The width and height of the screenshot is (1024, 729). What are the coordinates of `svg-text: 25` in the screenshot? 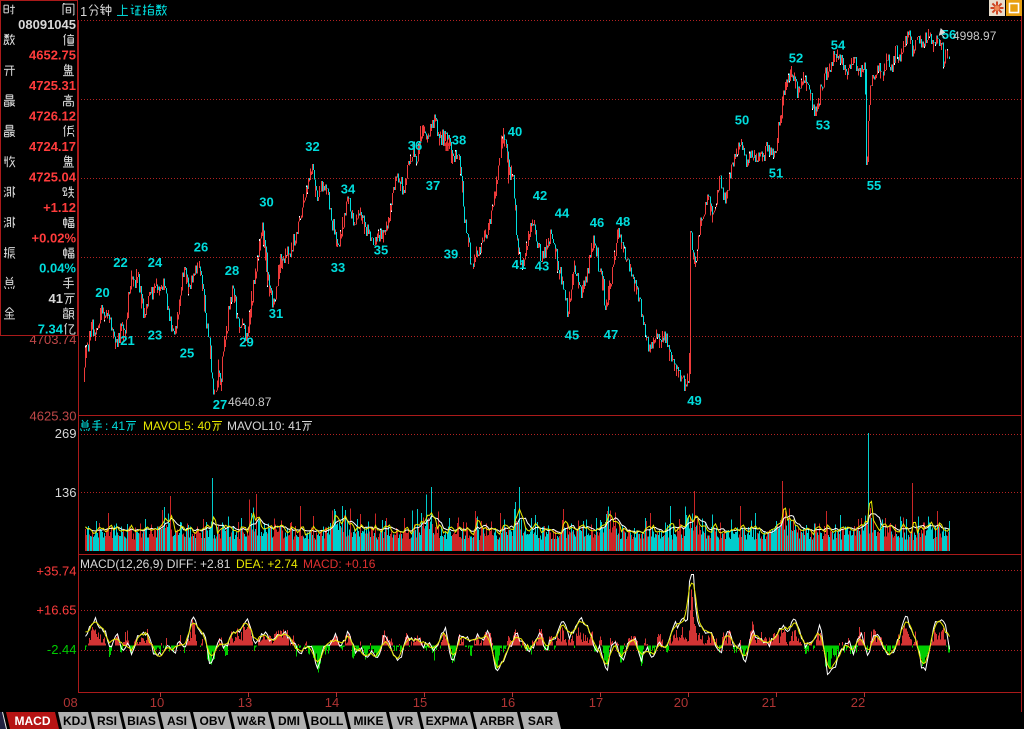 It's located at (187, 353).